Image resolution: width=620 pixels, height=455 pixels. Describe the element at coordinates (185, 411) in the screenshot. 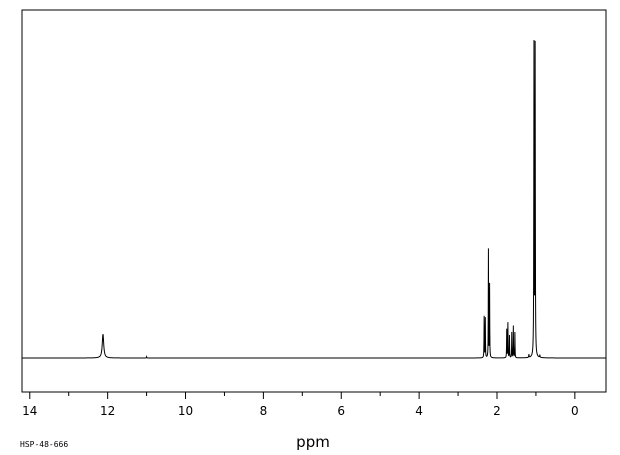

I see `x-tick-label: 10` at that location.